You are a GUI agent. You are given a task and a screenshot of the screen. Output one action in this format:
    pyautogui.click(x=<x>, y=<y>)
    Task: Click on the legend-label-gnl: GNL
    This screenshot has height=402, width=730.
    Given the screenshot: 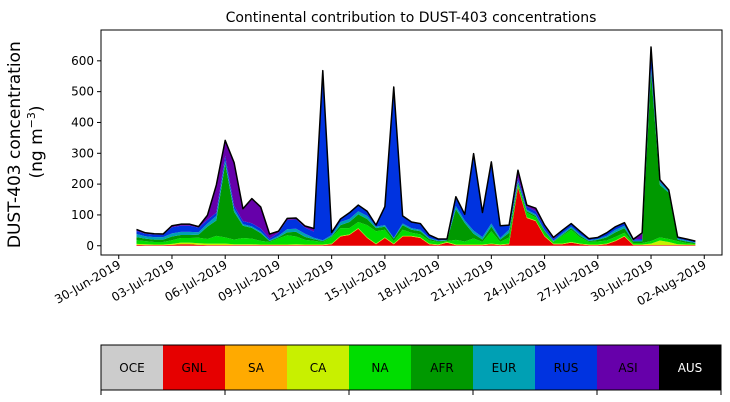 What is the action you would take?
    pyautogui.click(x=194, y=368)
    